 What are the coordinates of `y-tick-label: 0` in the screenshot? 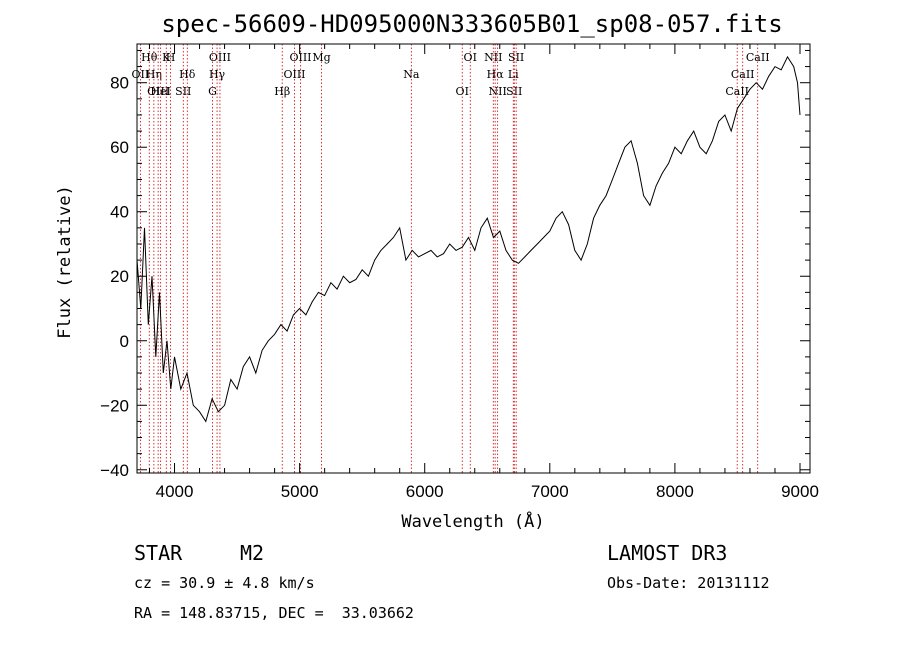 It's located at (124, 341).